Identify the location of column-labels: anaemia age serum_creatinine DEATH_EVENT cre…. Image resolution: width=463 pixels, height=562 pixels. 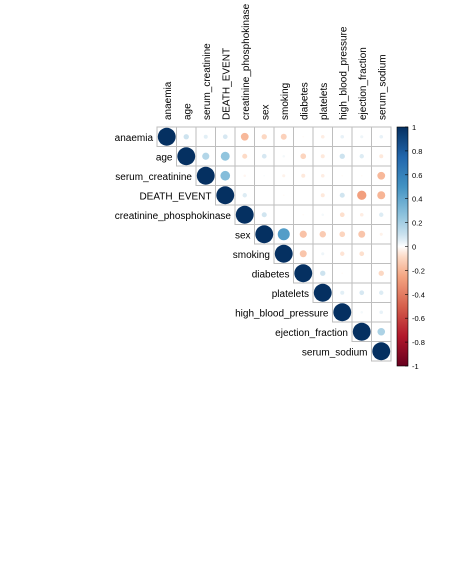
(276, 61).